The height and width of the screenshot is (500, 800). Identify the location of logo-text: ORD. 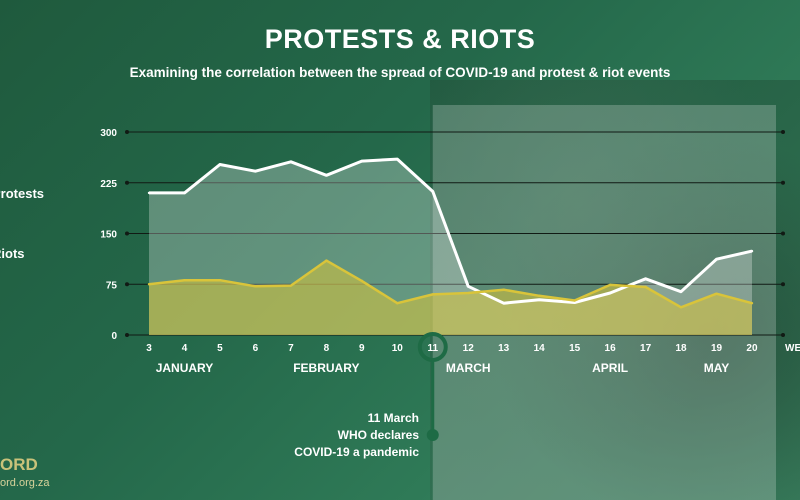
(19, 464).